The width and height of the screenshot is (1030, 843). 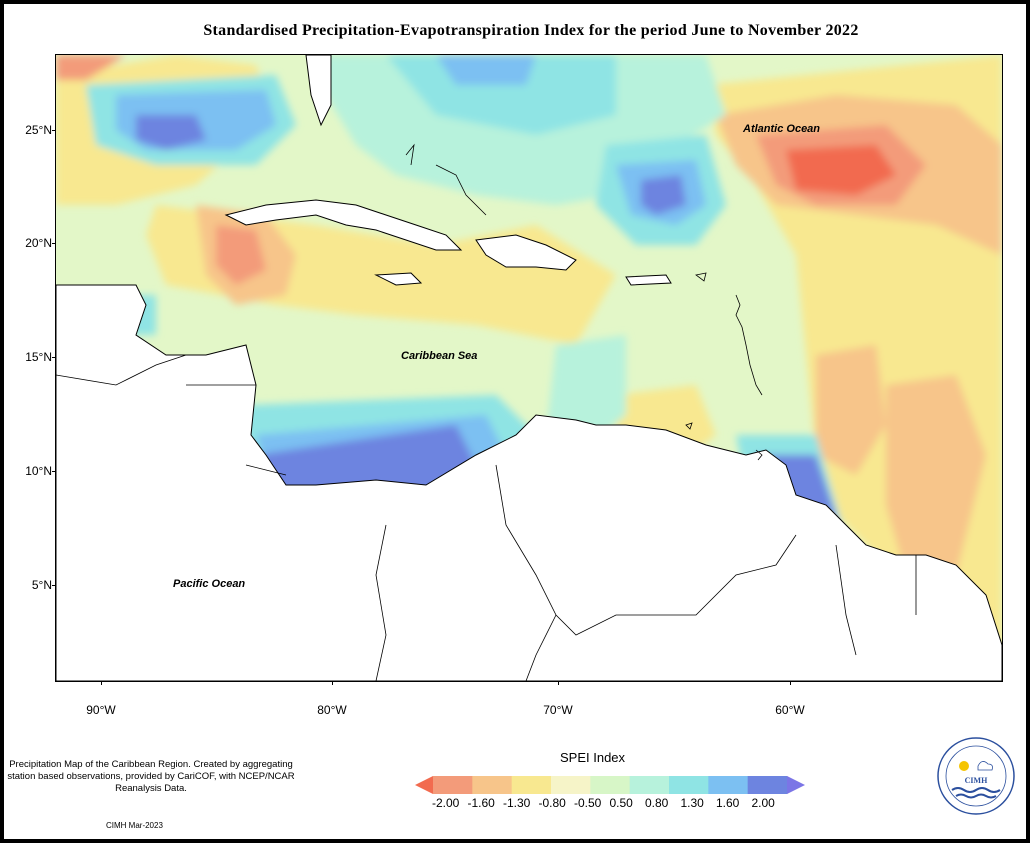 I want to click on legend-value: 2.00, so click(x=763, y=803).